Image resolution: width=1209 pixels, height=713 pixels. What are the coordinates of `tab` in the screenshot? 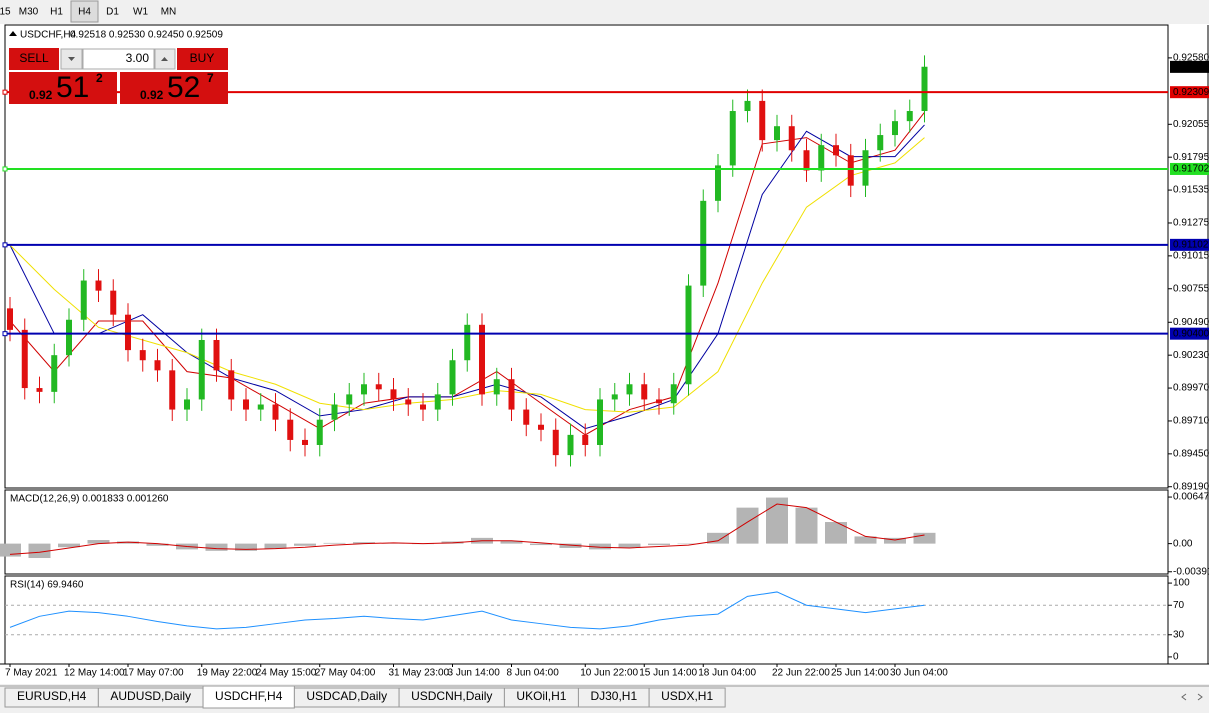 It's located at (687, 697).